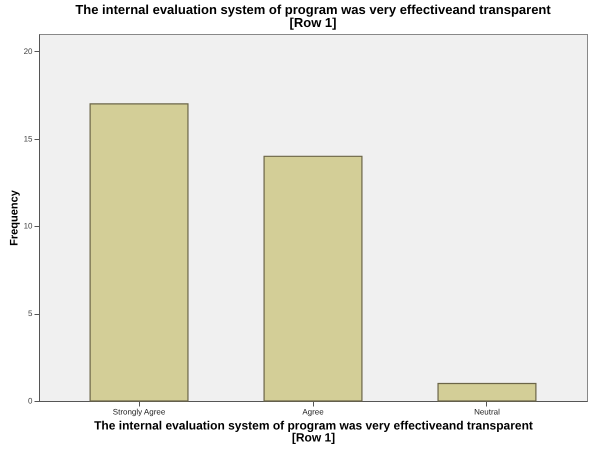 The height and width of the screenshot is (471, 606). I want to click on y-tick-label: 5, so click(31, 313).